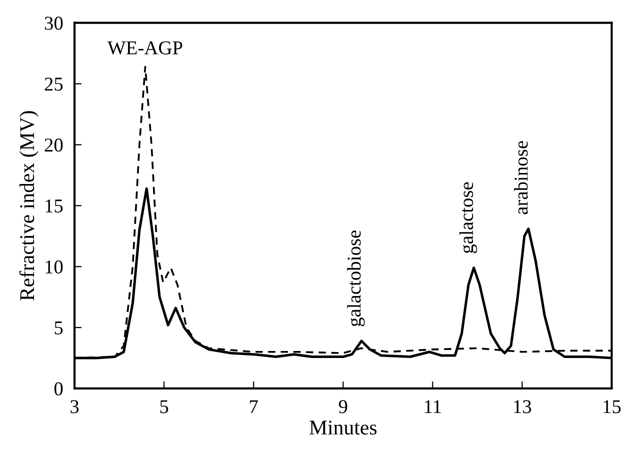 This screenshot has height=457, width=621. What do you see at coordinates (58, 328) in the screenshot?
I see `y-tick-label: 5` at bounding box center [58, 328].